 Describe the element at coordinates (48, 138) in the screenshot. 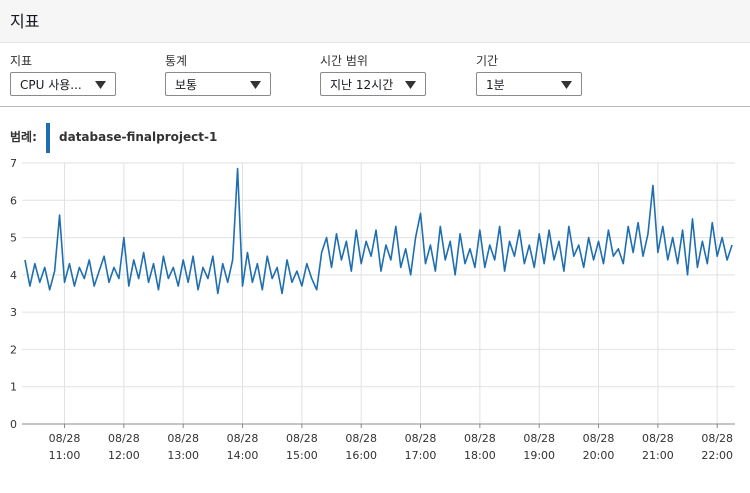

I see `legend-swatch` at that location.